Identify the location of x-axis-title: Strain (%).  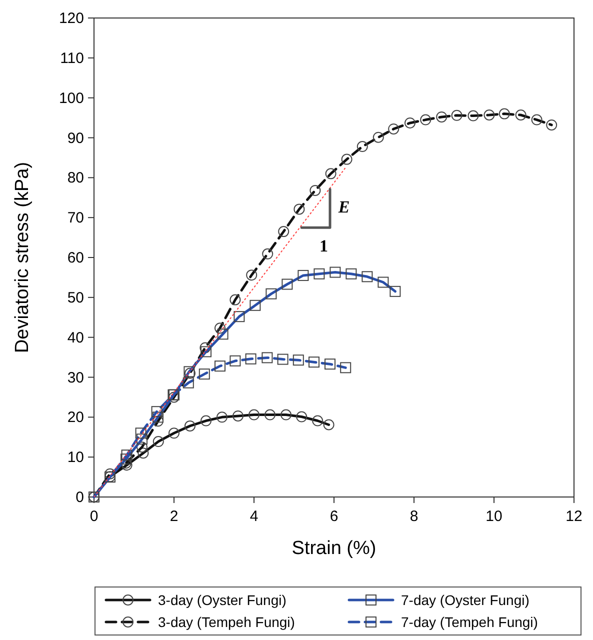
(334, 548).